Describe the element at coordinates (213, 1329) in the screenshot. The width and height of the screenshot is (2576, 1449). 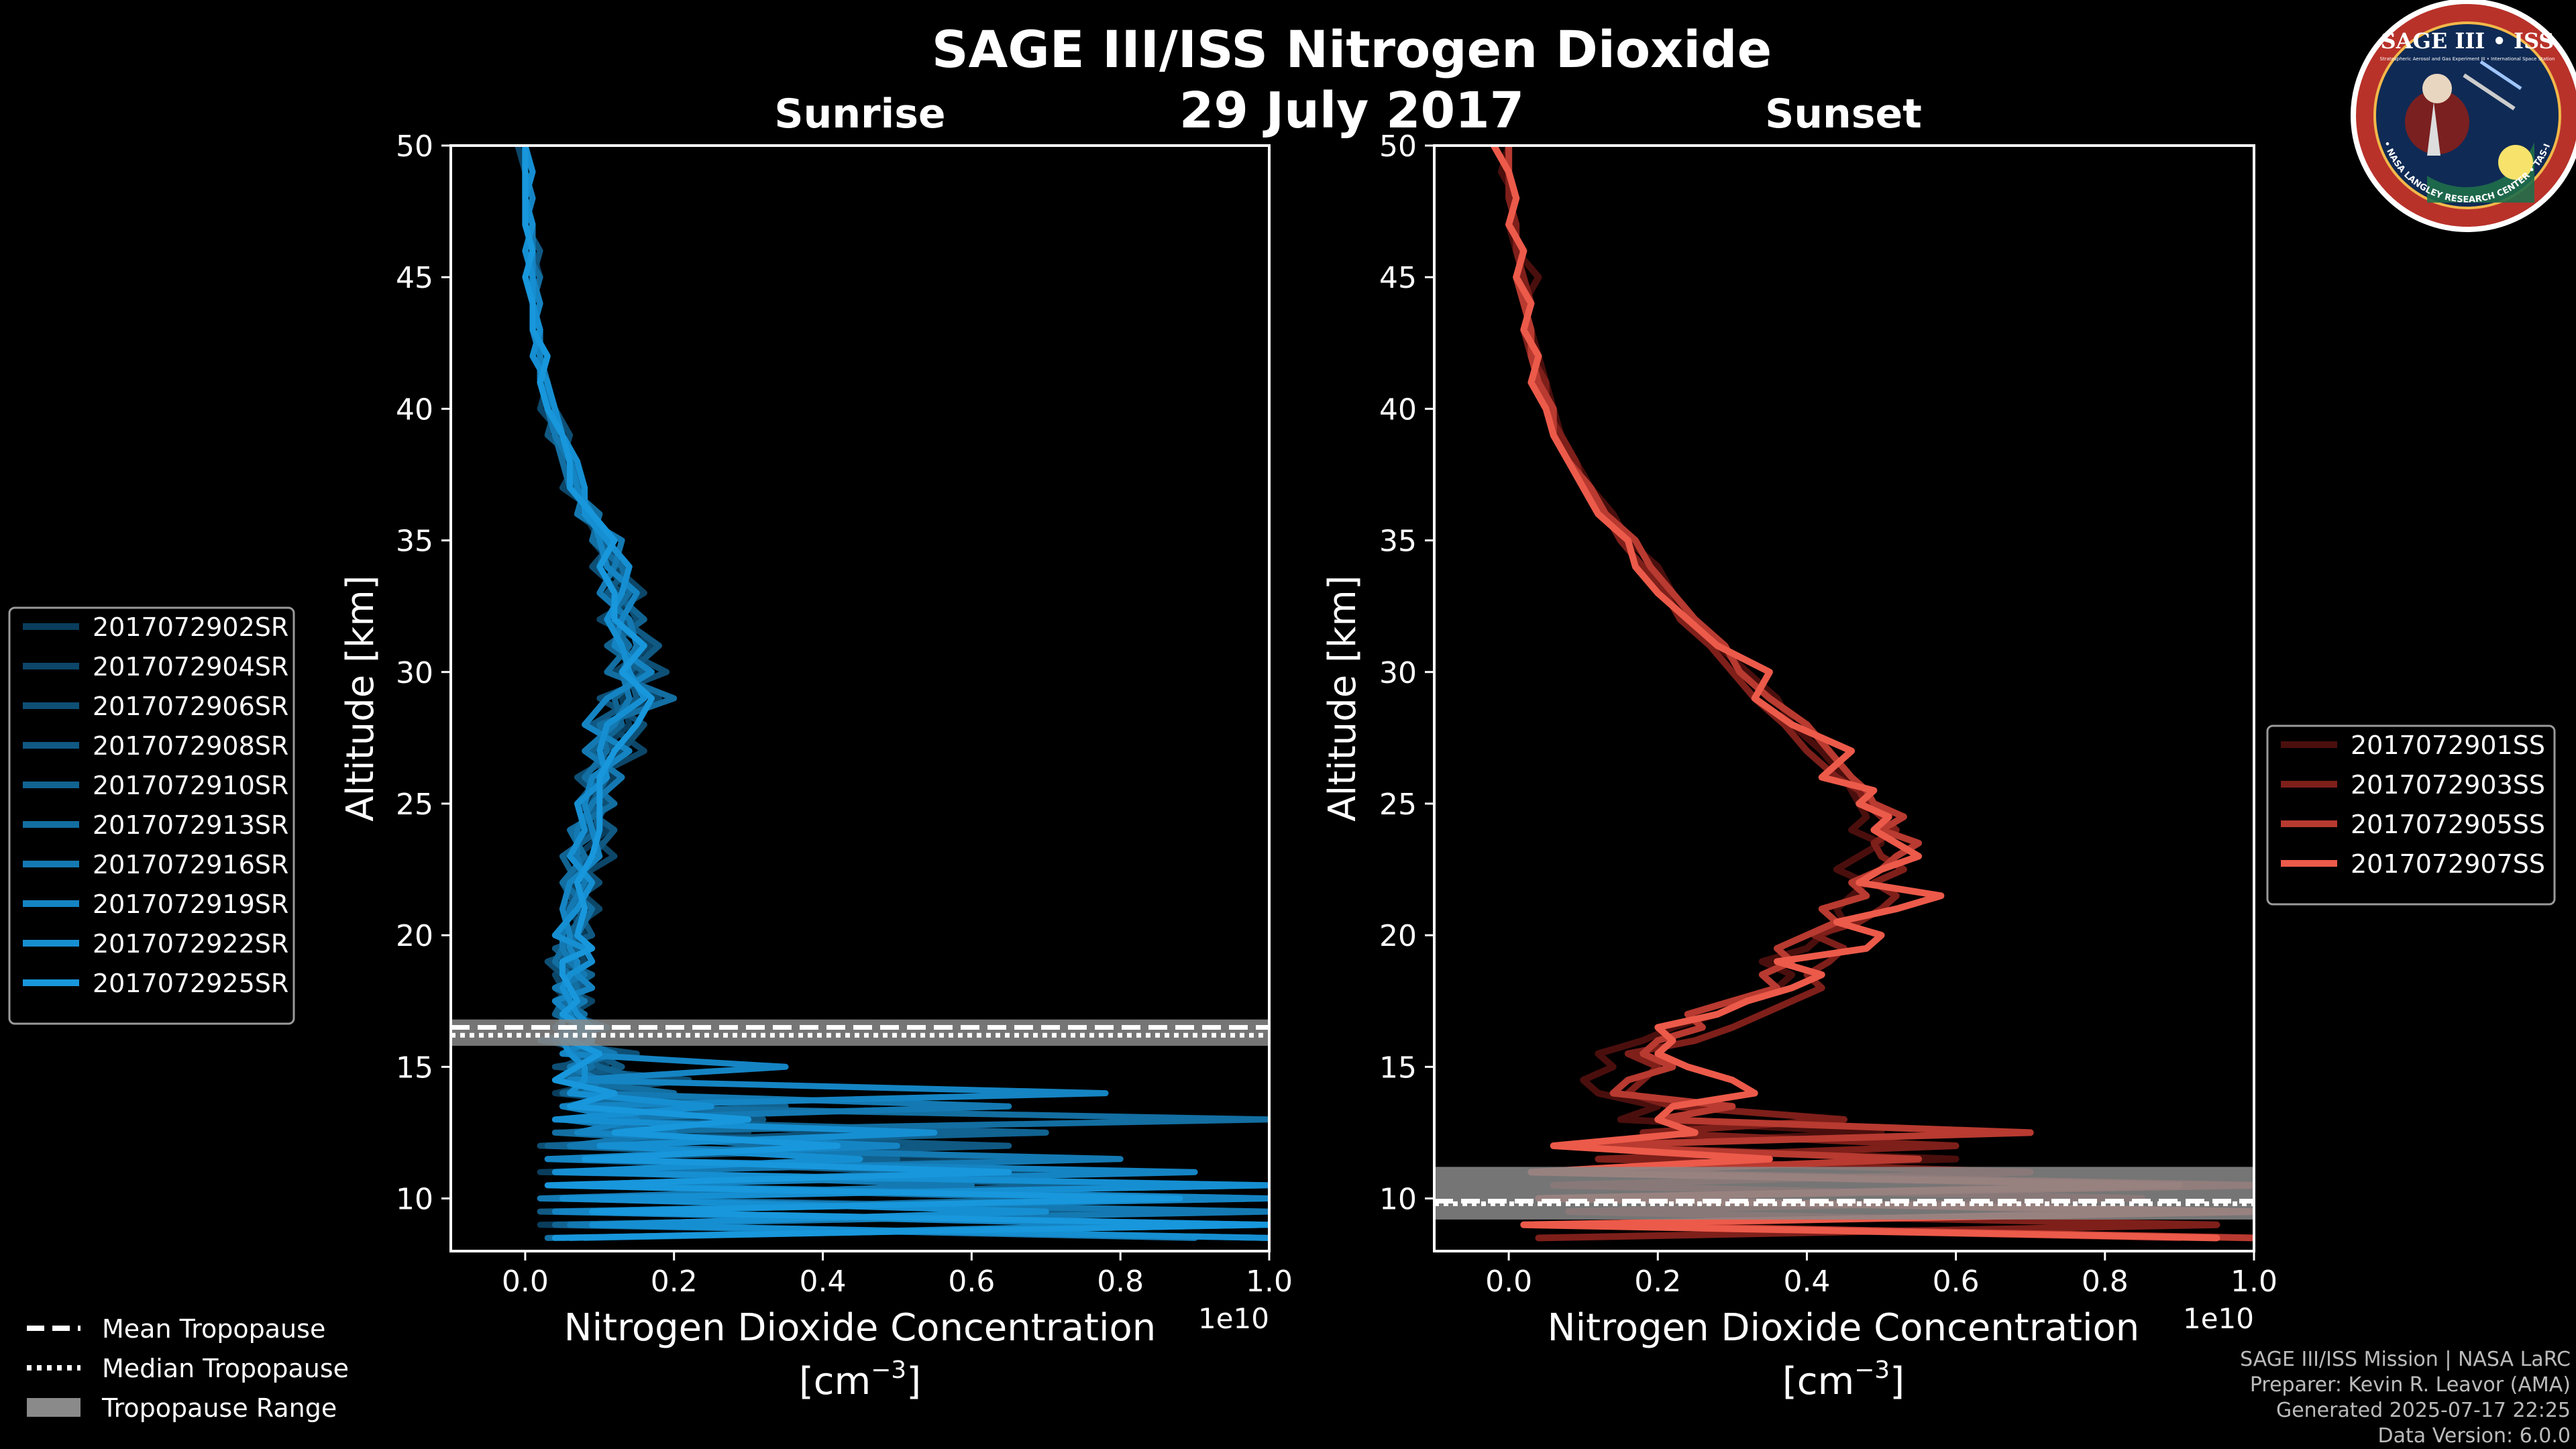
I see `tropopause-legend-label: Mean Tropopause` at that location.